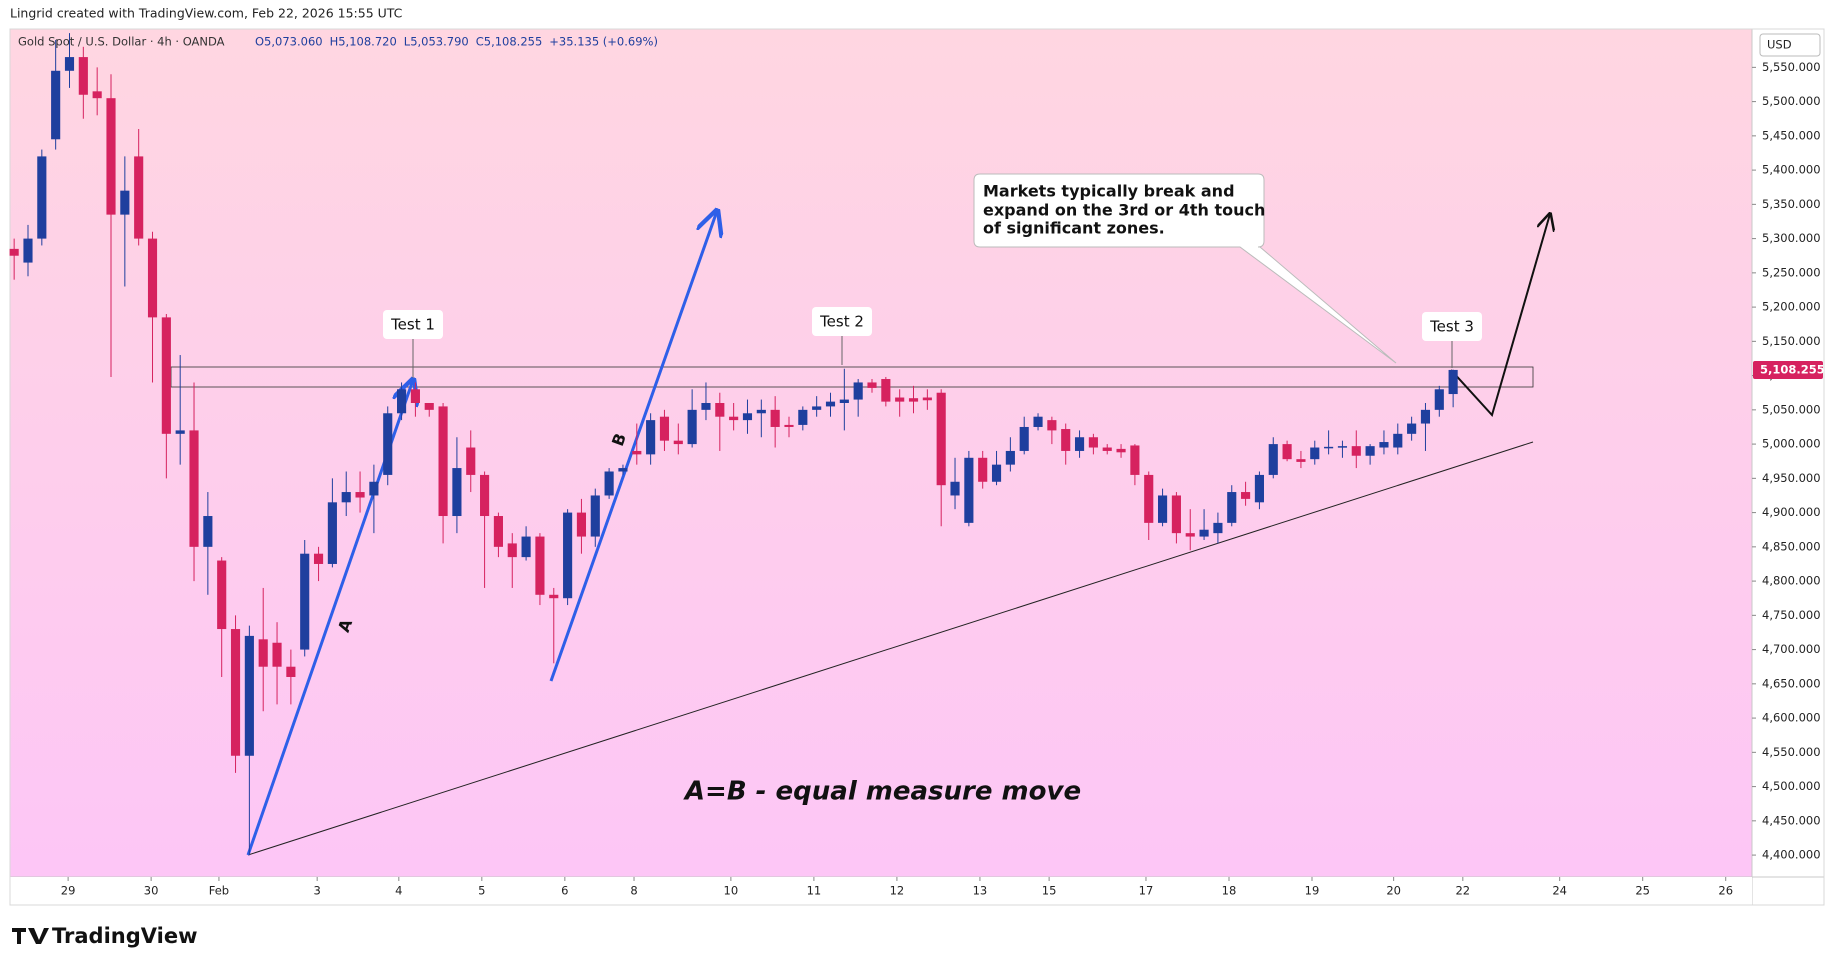  I want to click on currency-box, so click(1790, 45).